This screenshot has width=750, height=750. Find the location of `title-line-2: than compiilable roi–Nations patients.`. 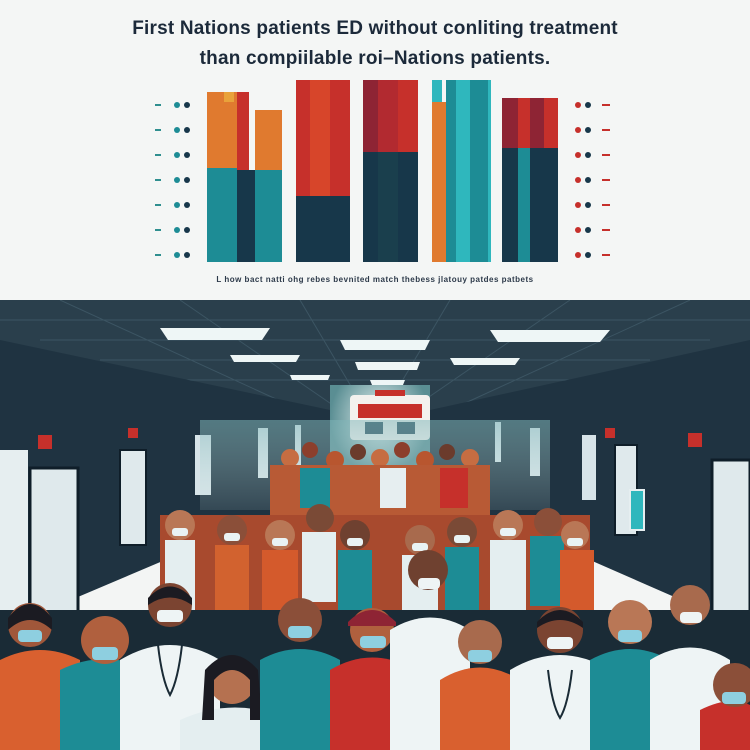

title-line-2: than compiilable roi–Nations patients. is located at coordinates (375, 58).